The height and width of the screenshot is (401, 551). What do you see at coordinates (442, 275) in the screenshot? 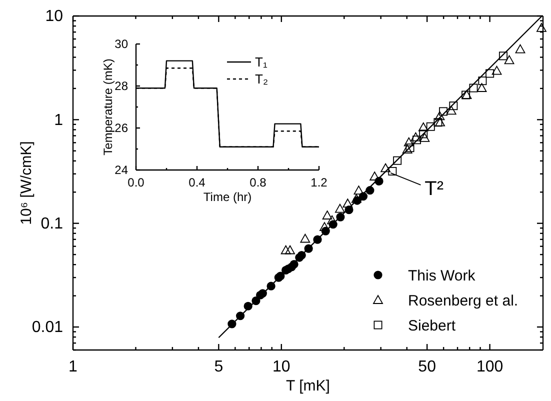
I see `legend-label: This Work` at bounding box center [442, 275].